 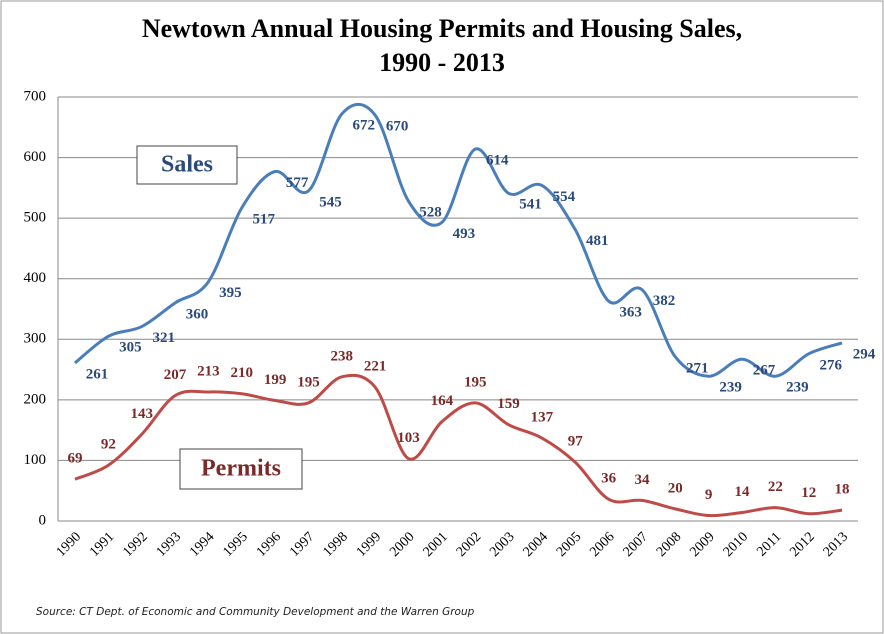 I want to click on data-label: 577, so click(x=297, y=183).